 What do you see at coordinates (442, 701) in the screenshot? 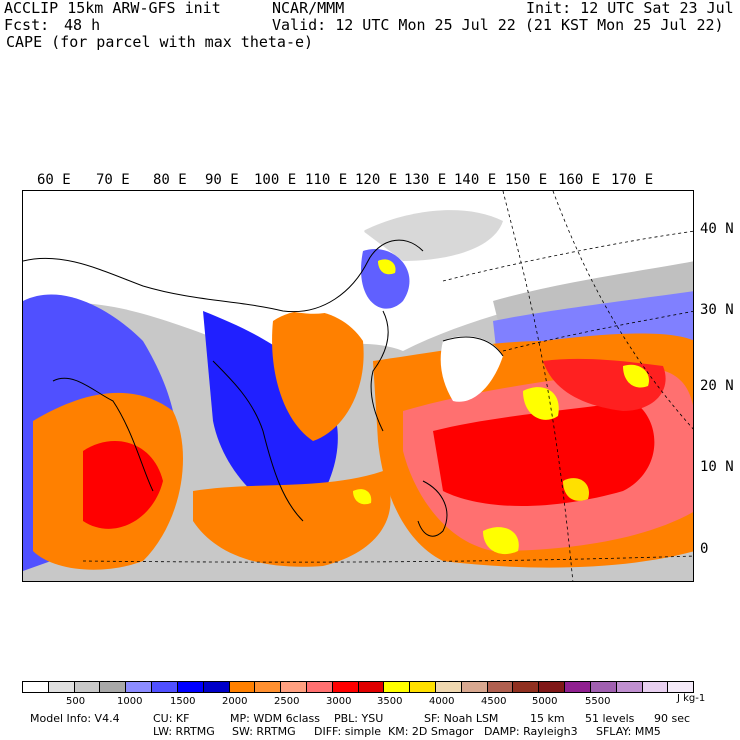
I see `colorbar-tick: 4000` at bounding box center [442, 701].